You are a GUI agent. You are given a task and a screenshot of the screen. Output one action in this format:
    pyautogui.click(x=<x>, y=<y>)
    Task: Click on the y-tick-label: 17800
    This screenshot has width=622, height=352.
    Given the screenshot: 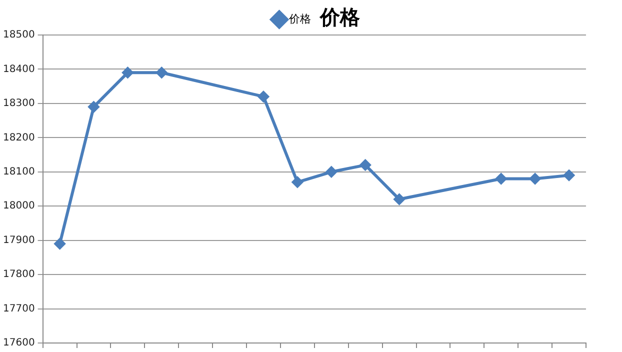 What is the action you would take?
    pyautogui.click(x=19, y=274)
    